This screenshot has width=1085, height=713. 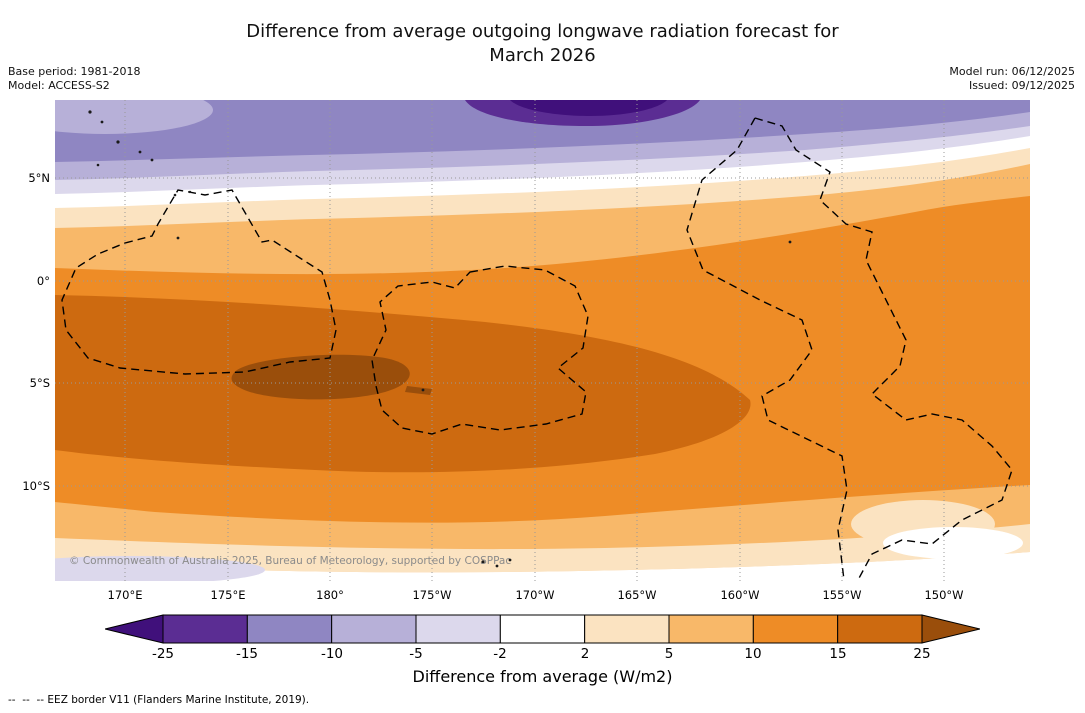 I want to click on patch-white-southeast, so click(x=953, y=543).